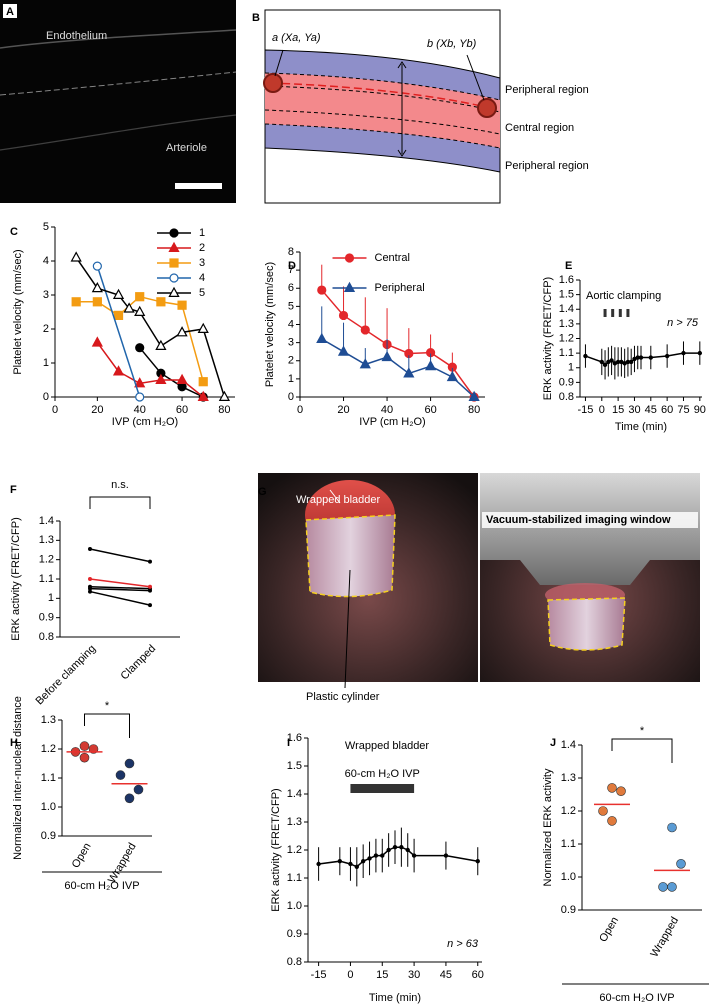  What do you see at coordinates (634, 410) in the screenshot?
I see `x-tick-label: 30` at bounding box center [634, 410].